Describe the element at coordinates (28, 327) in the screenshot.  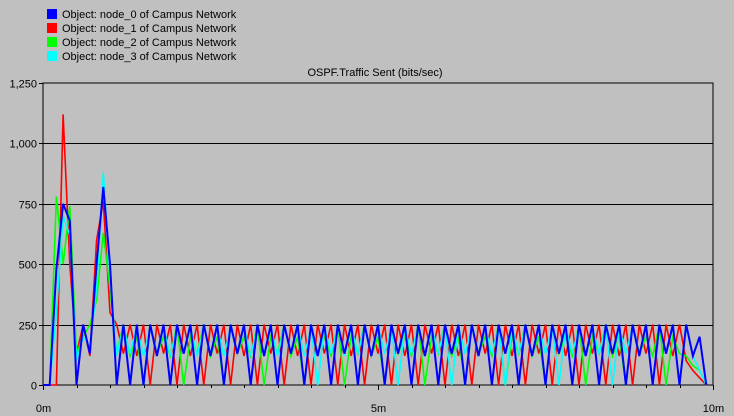
I see `y-tick-label: 250` at that location.